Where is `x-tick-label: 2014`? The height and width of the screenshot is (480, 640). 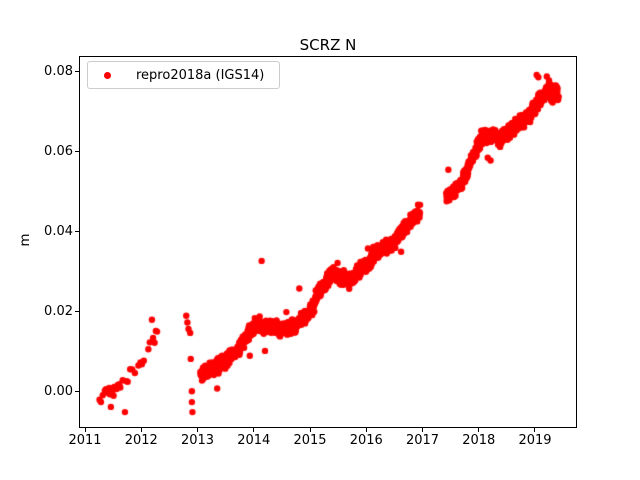
x-tick-label: 2014 is located at coordinates (254, 440).